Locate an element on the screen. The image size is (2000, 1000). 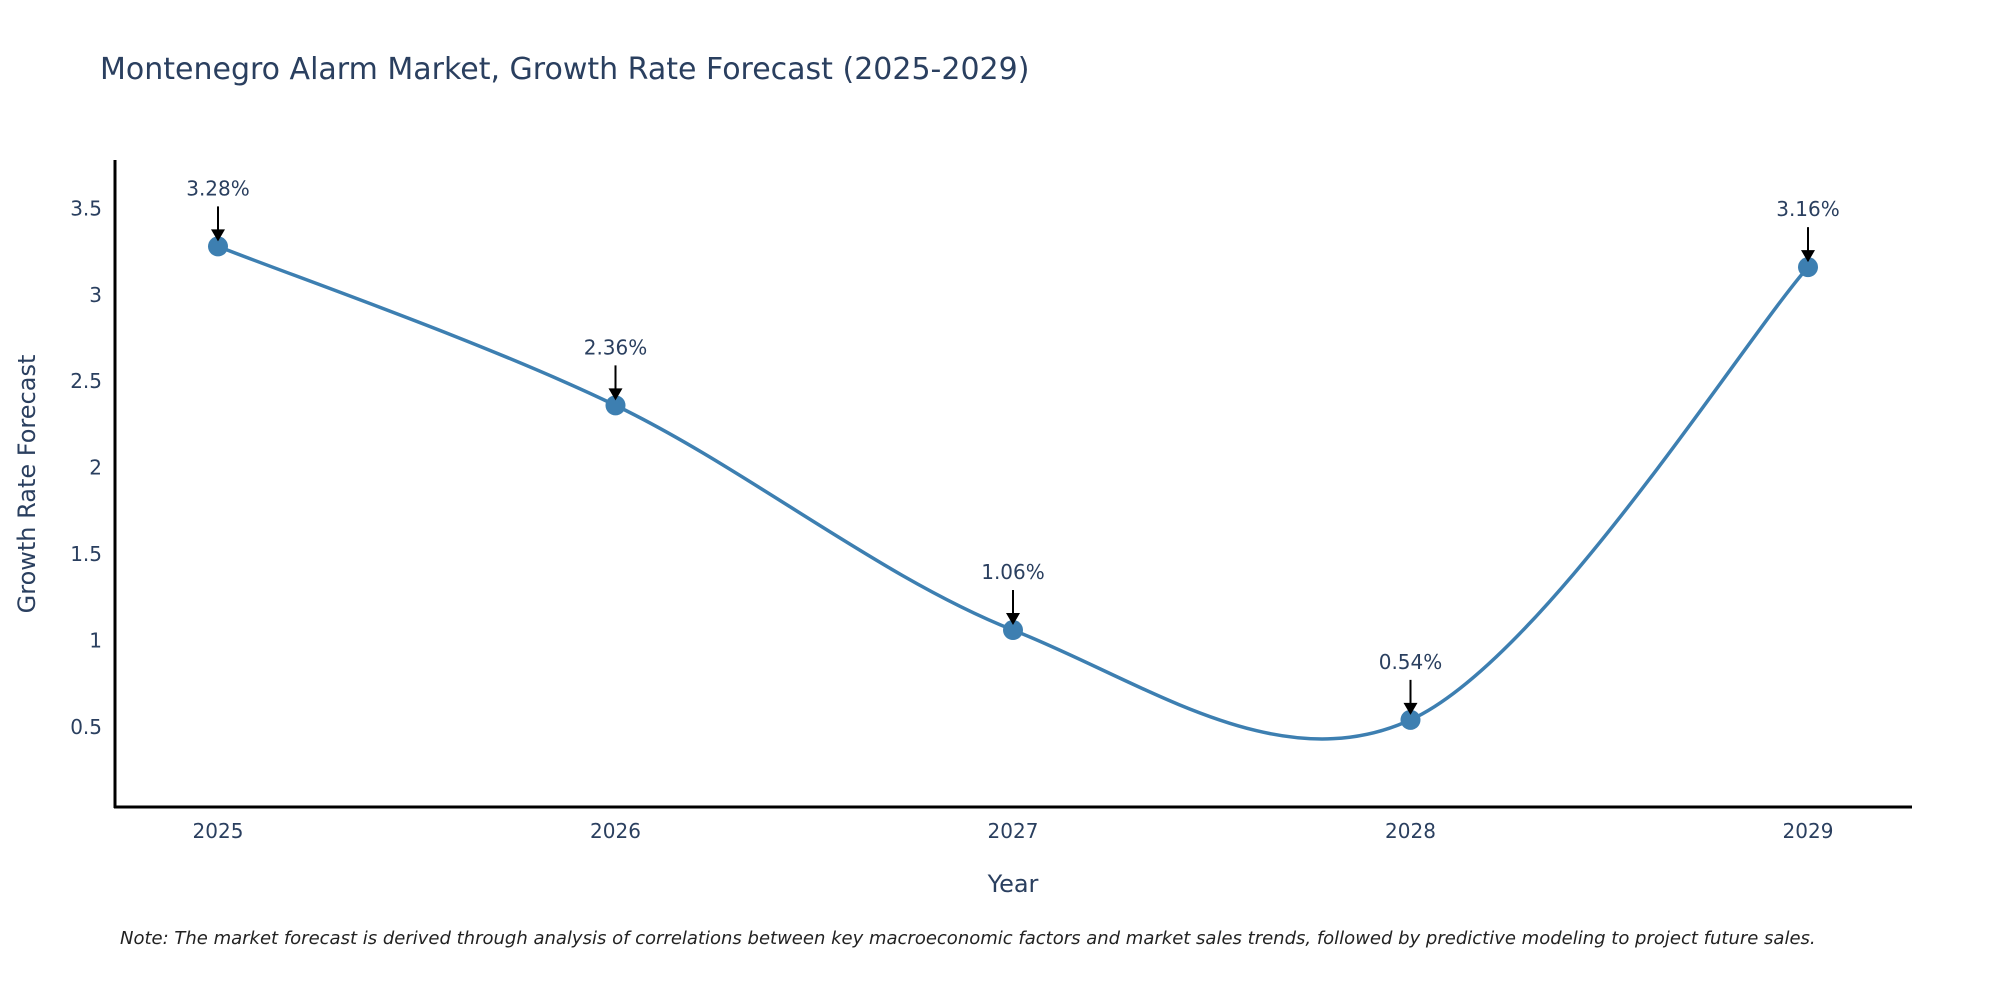
y-axis-title: Growth Rate Forecast is located at coordinates (27, 484).